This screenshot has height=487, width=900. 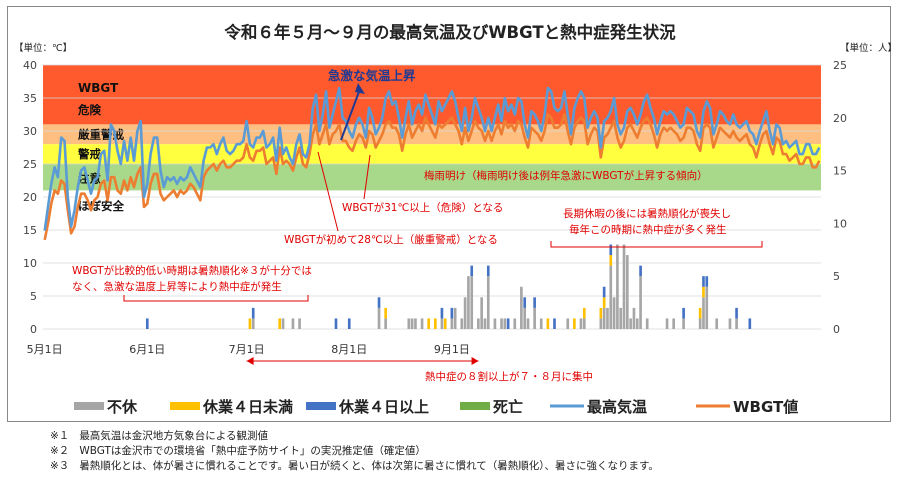 What do you see at coordinates (247, 349) in the screenshot?
I see `x-tick-label: 7月1日` at bounding box center [247, 349].